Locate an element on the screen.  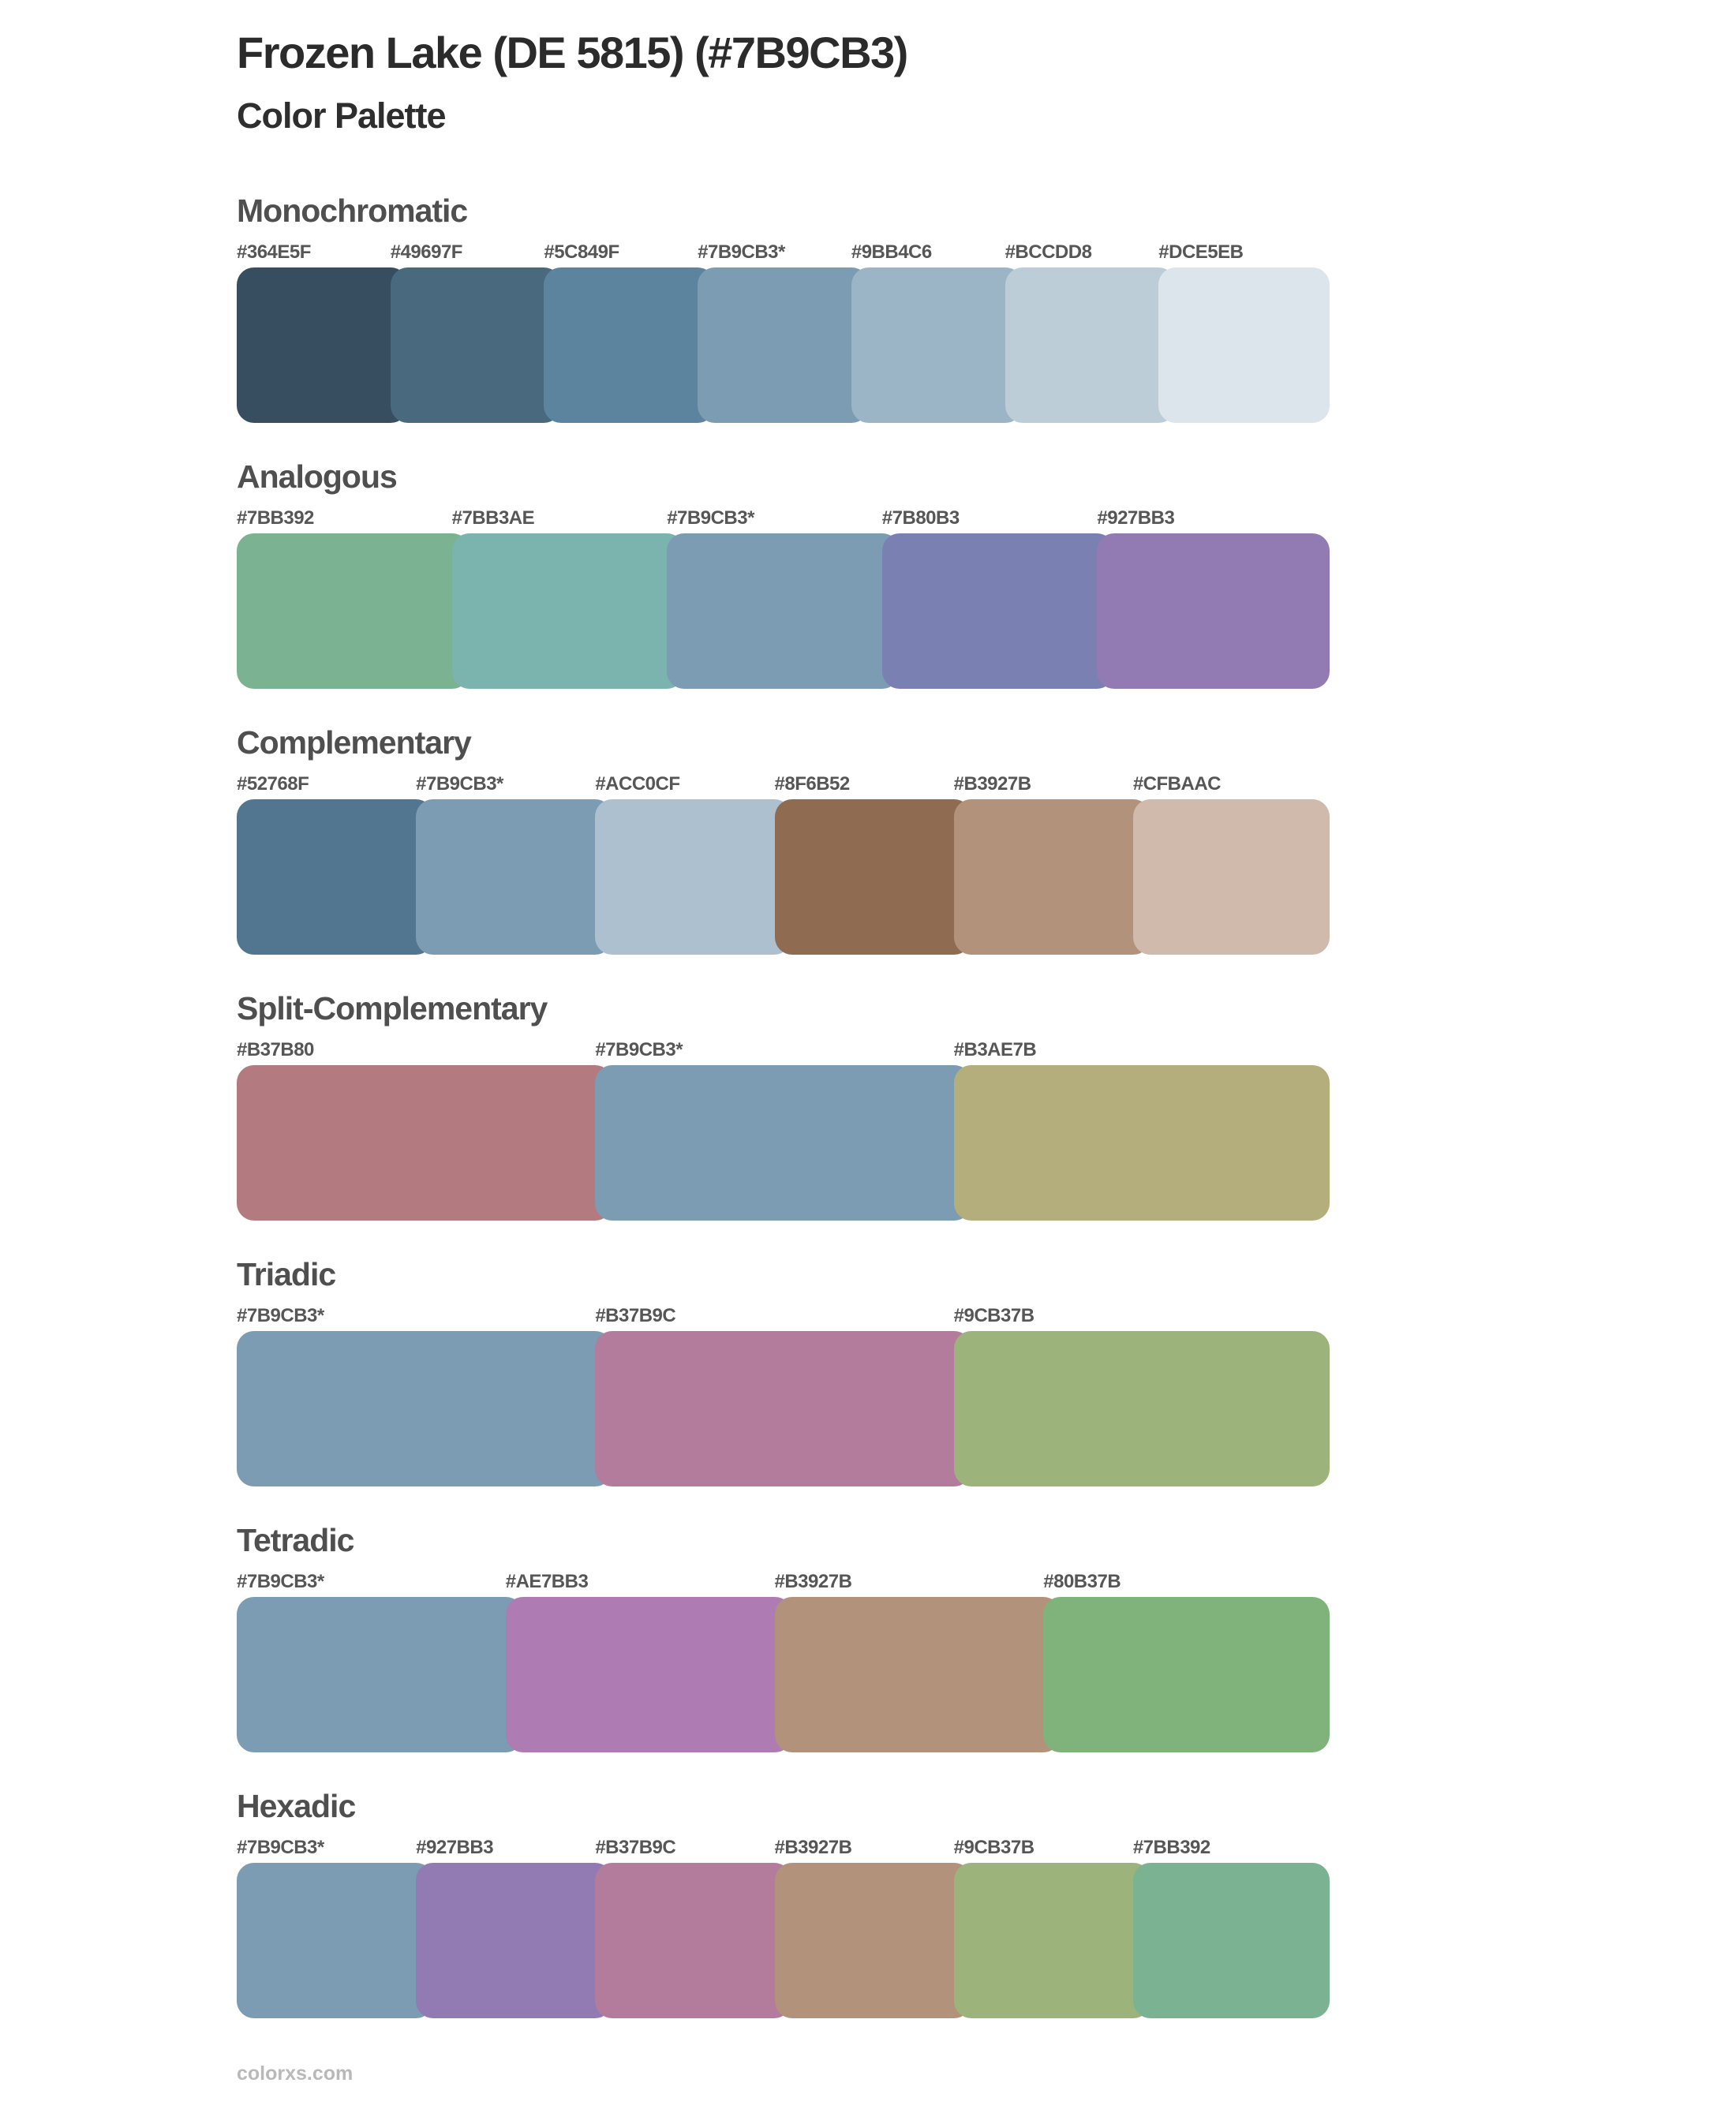
swatch-hex-label: #B37B80 is located at coordinates (275, 1050).